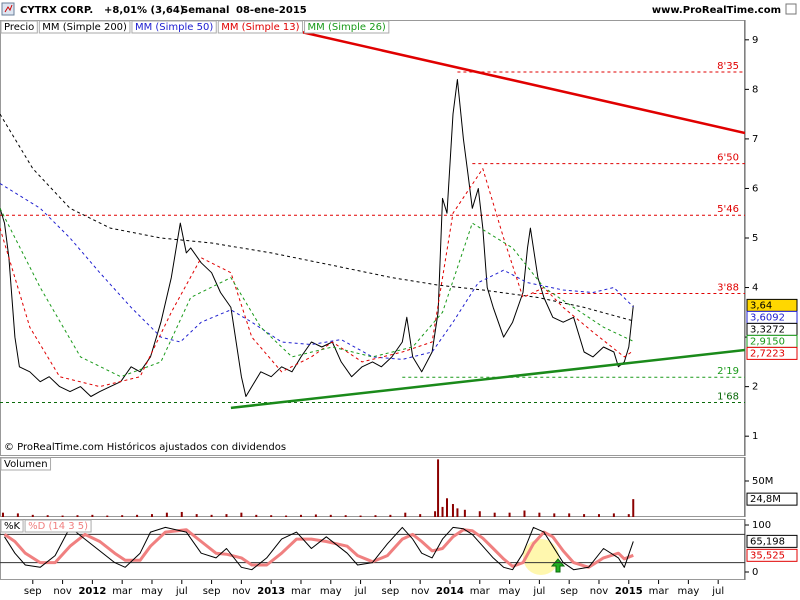 The image size is (800, 600). What do you see at coordinates (716, 10) in the screenshot?
I see `site: www.ProRealTime.com` at bounding box center [716, 10].